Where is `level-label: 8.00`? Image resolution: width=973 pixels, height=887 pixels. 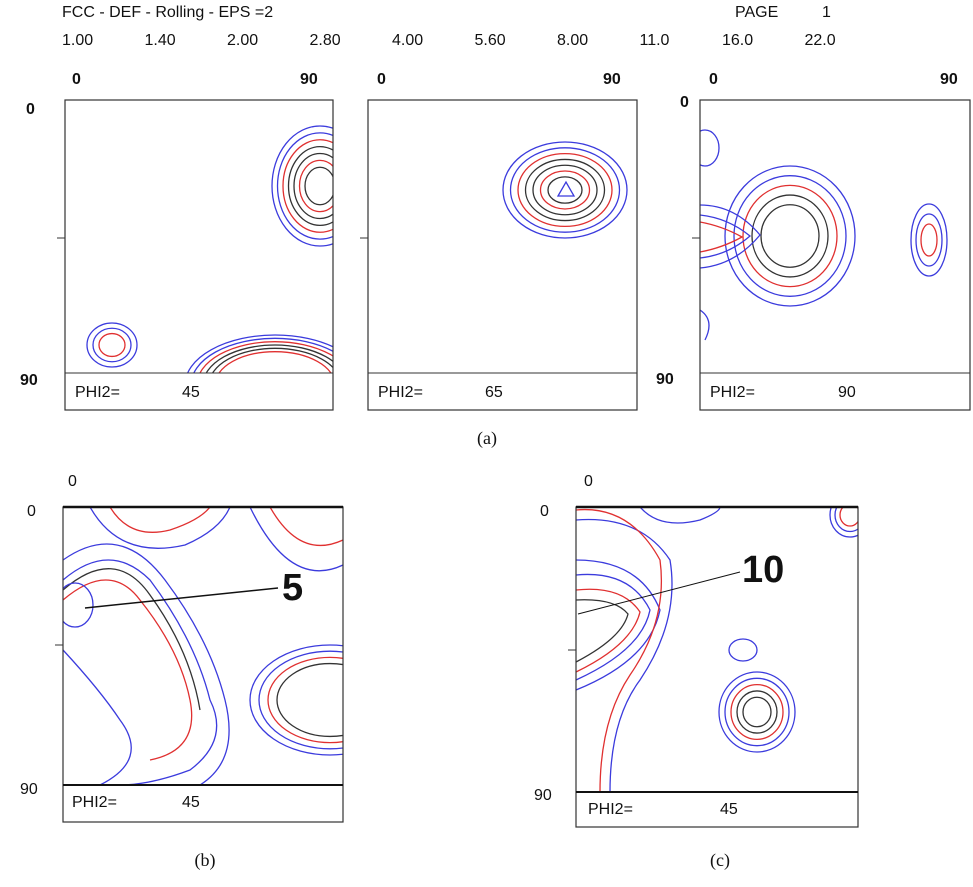
level-label: 8.00 is located at coordinates (572, 40).